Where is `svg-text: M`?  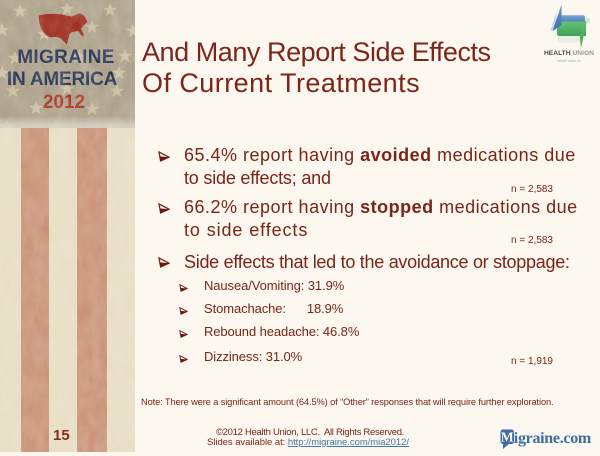 svg-text: M is located at coordinates (507, 437).